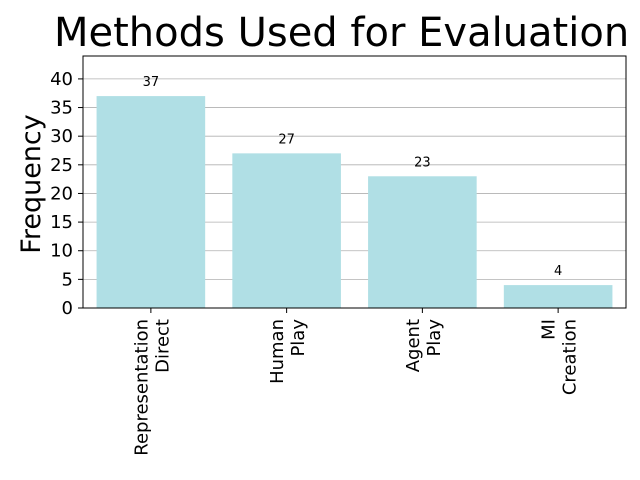 This screenshot has width=640, height=480. What do you see at coordinates (61, 108) in the screenshot?
I see `y-tick-label: 35` at bounding box center [61, 108].